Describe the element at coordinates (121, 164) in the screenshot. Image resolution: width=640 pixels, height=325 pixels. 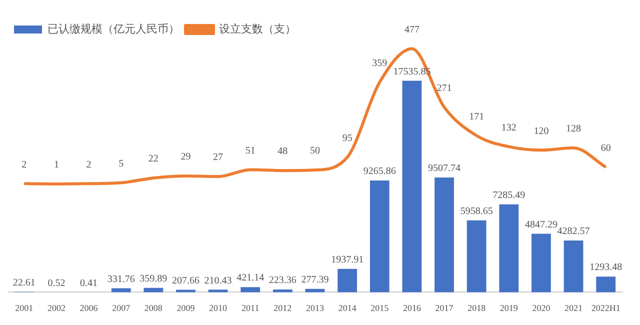
I see `data-label: 5` at that location.